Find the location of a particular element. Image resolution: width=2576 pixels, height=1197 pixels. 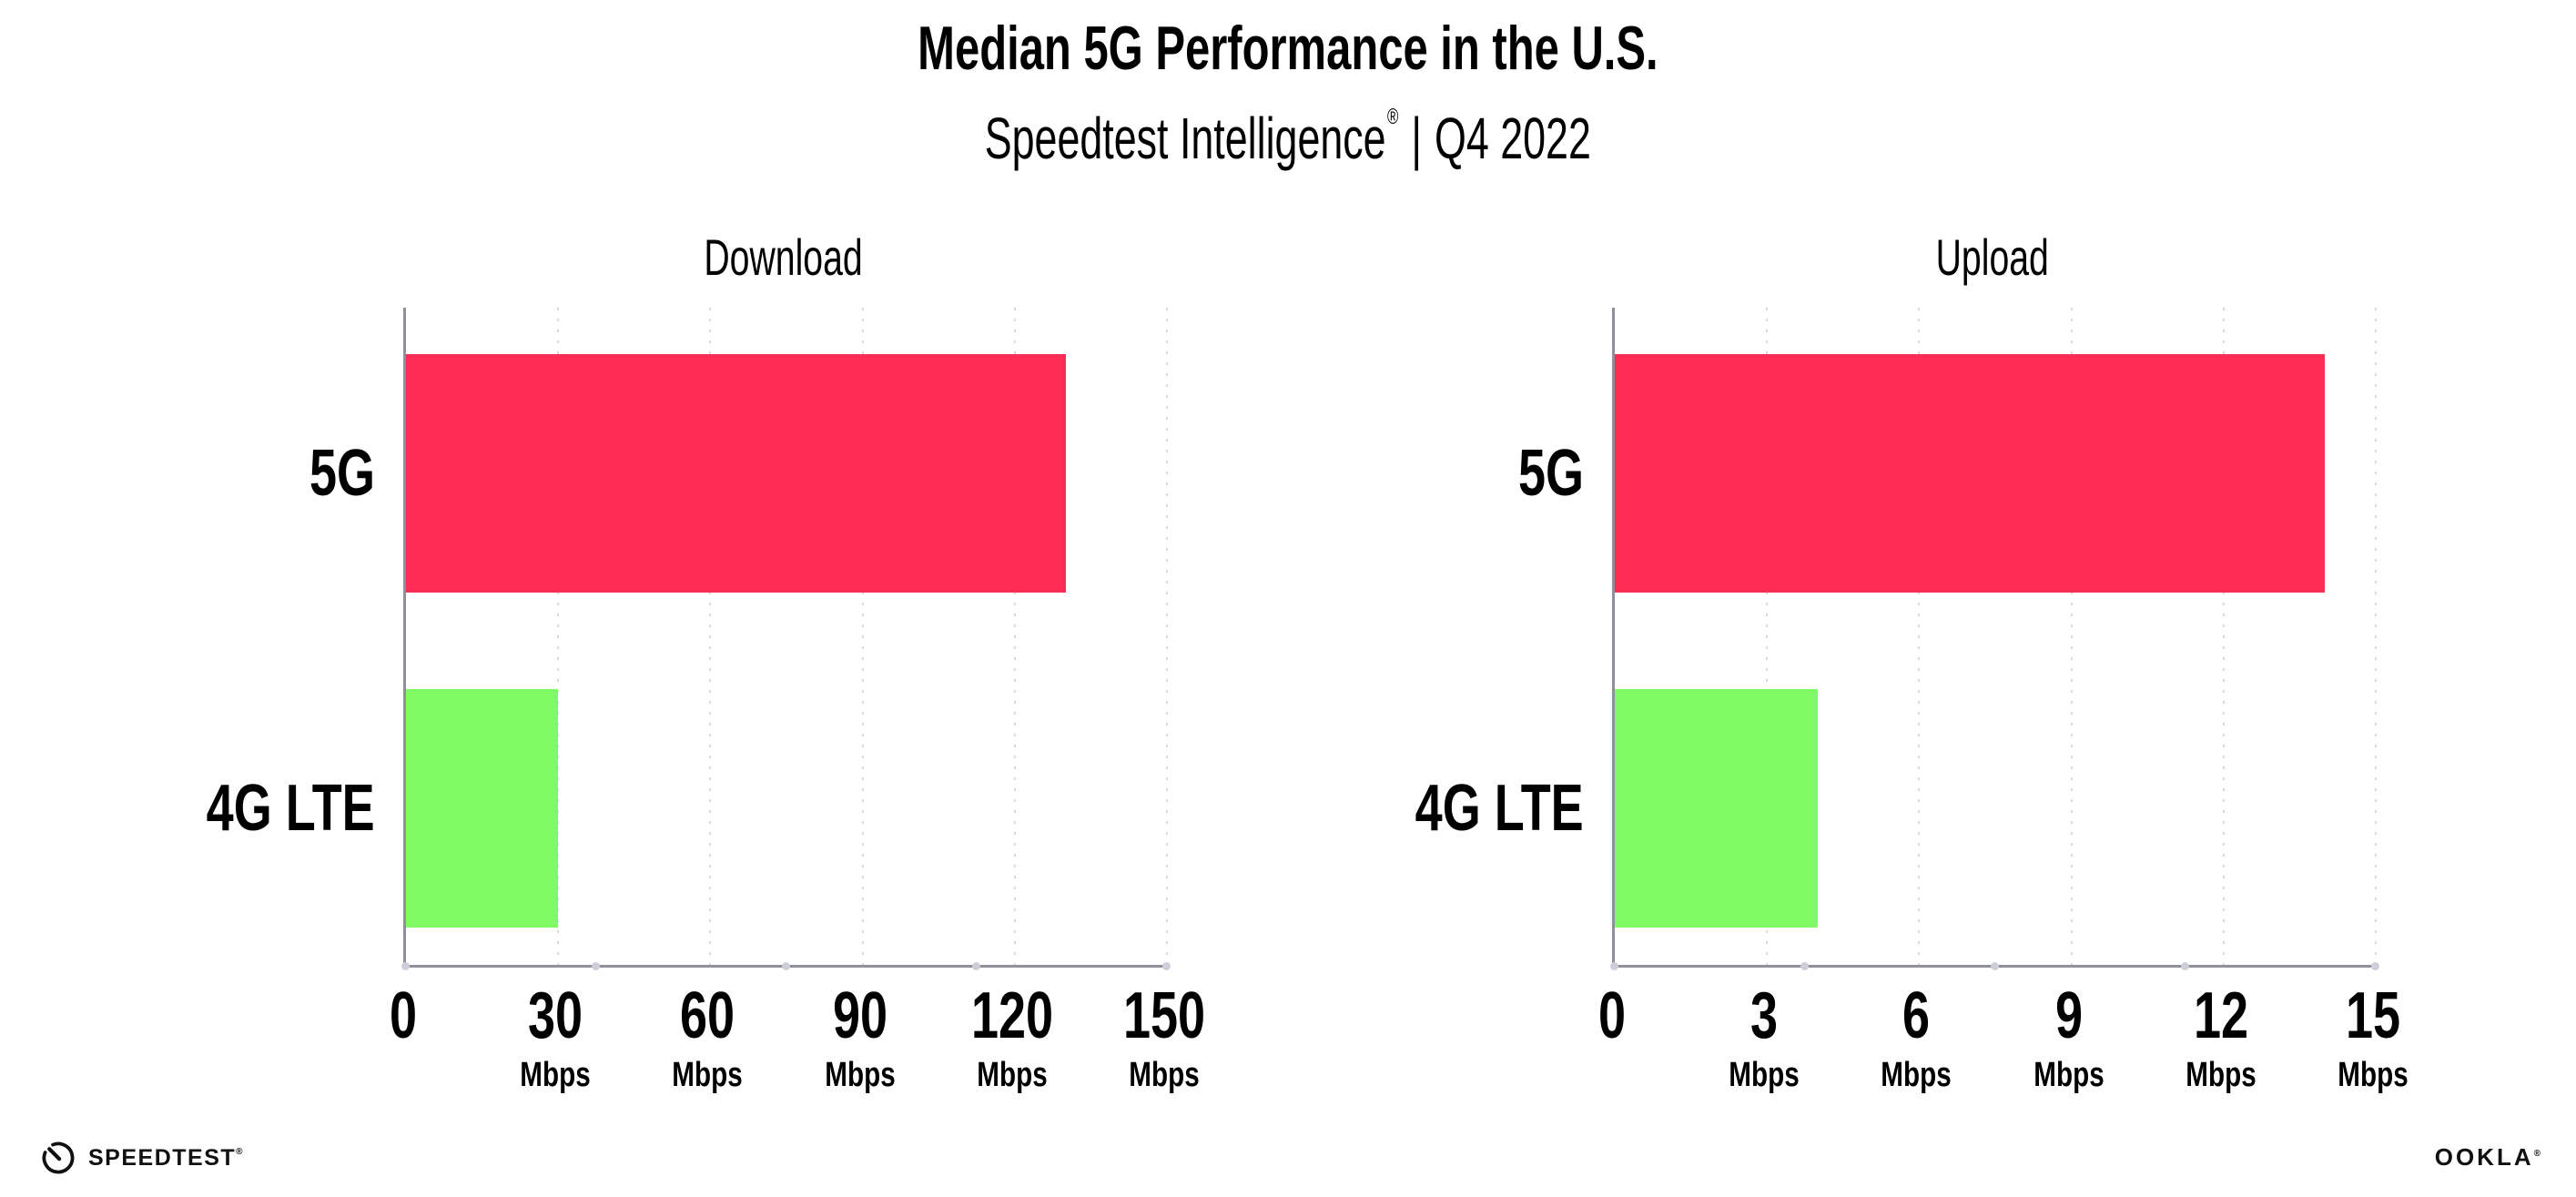

x-tick-label: 150 Mbps is located at coordinates (1164, 1037).